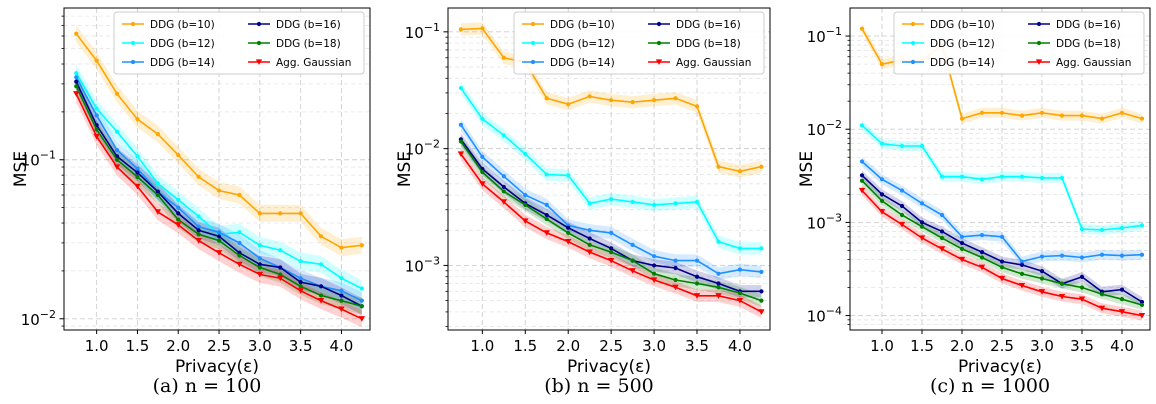  I want to click on legend-item: Agg. Gaussian, so click(699, 63).